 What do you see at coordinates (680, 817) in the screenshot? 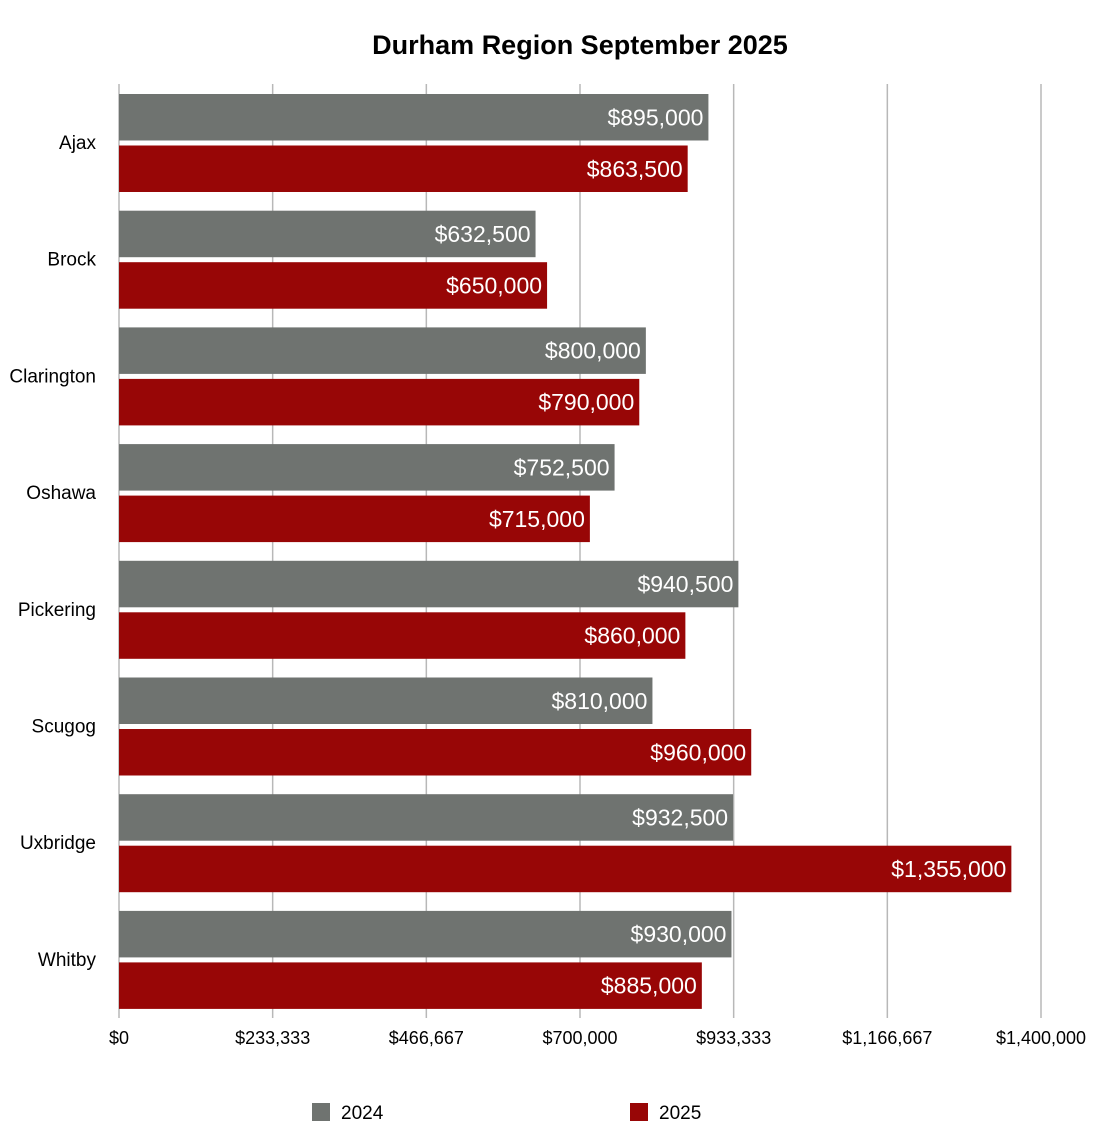
I see `data-label: $932,500` at bounding box center [680, 817].